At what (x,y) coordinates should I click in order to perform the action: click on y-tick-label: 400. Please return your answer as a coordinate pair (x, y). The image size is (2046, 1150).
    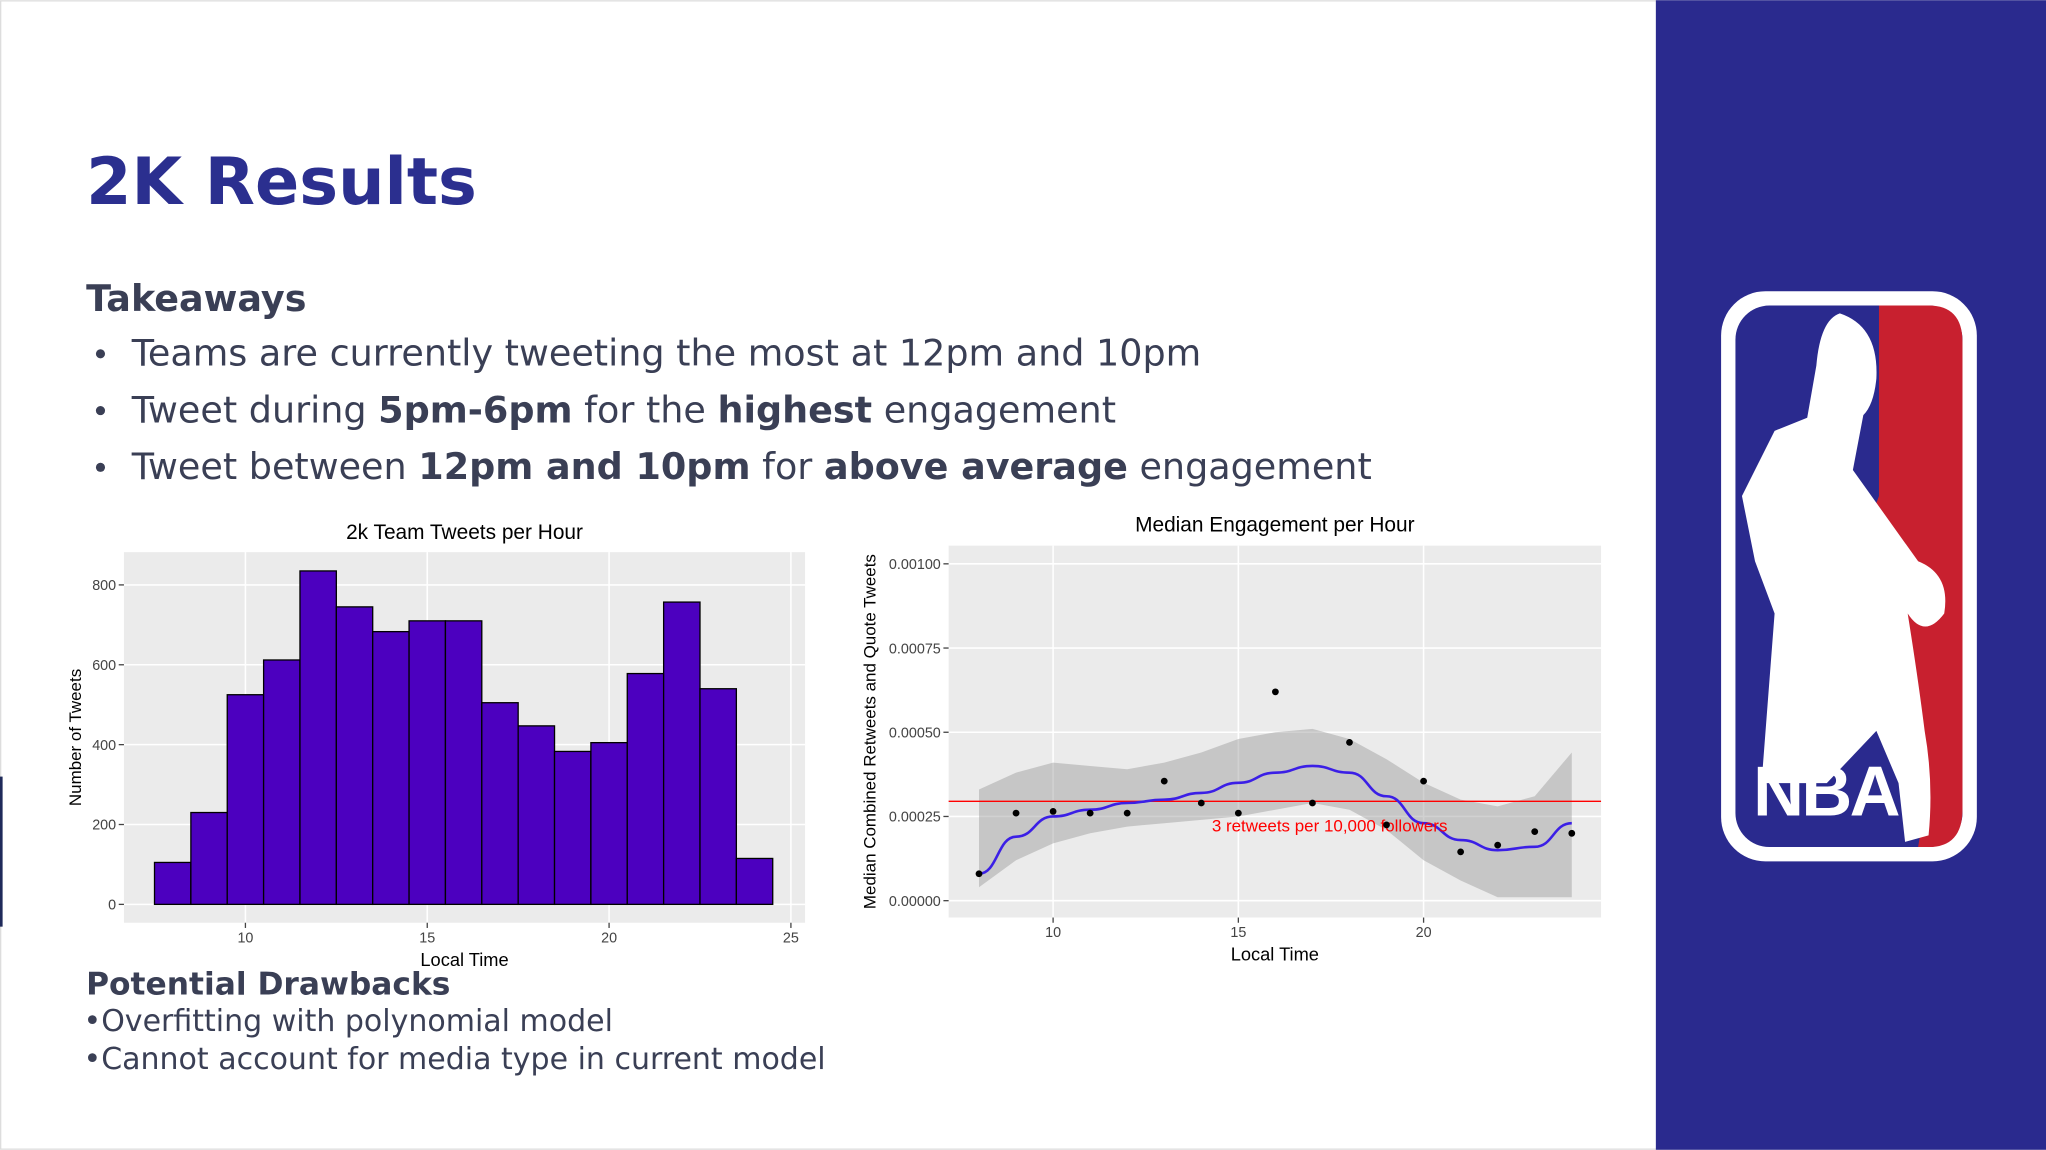
    Looking at the image, I should click on (104, 746).